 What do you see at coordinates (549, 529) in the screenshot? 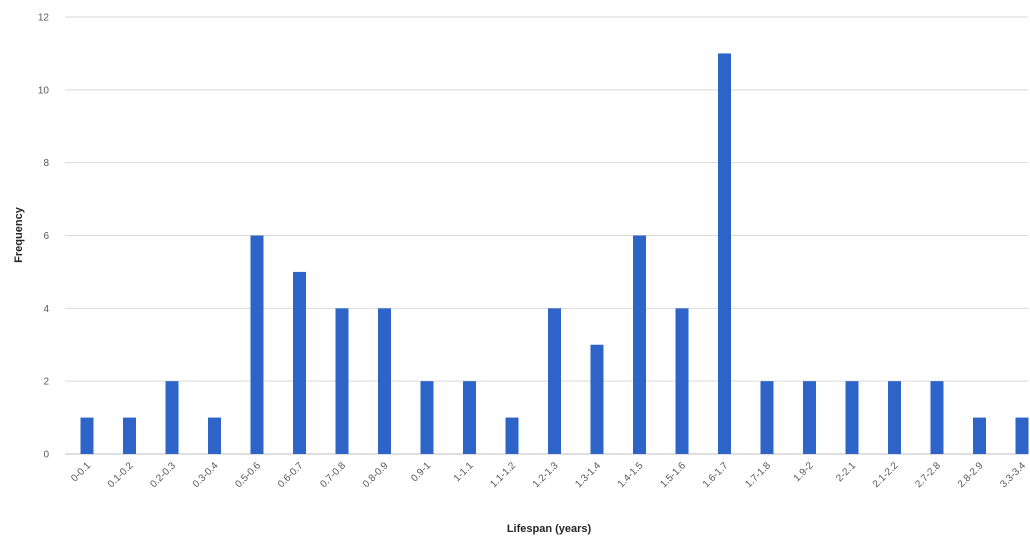
I see `x-axis-title: Lifespan (years)` at bounding box center [549, 529].